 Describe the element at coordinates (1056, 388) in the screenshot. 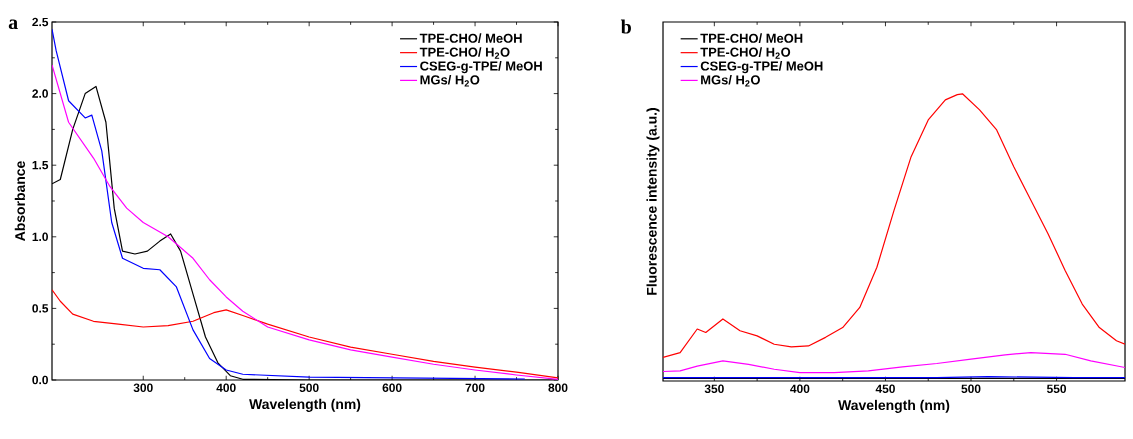

I see `x-tick-label: 550` at that location.